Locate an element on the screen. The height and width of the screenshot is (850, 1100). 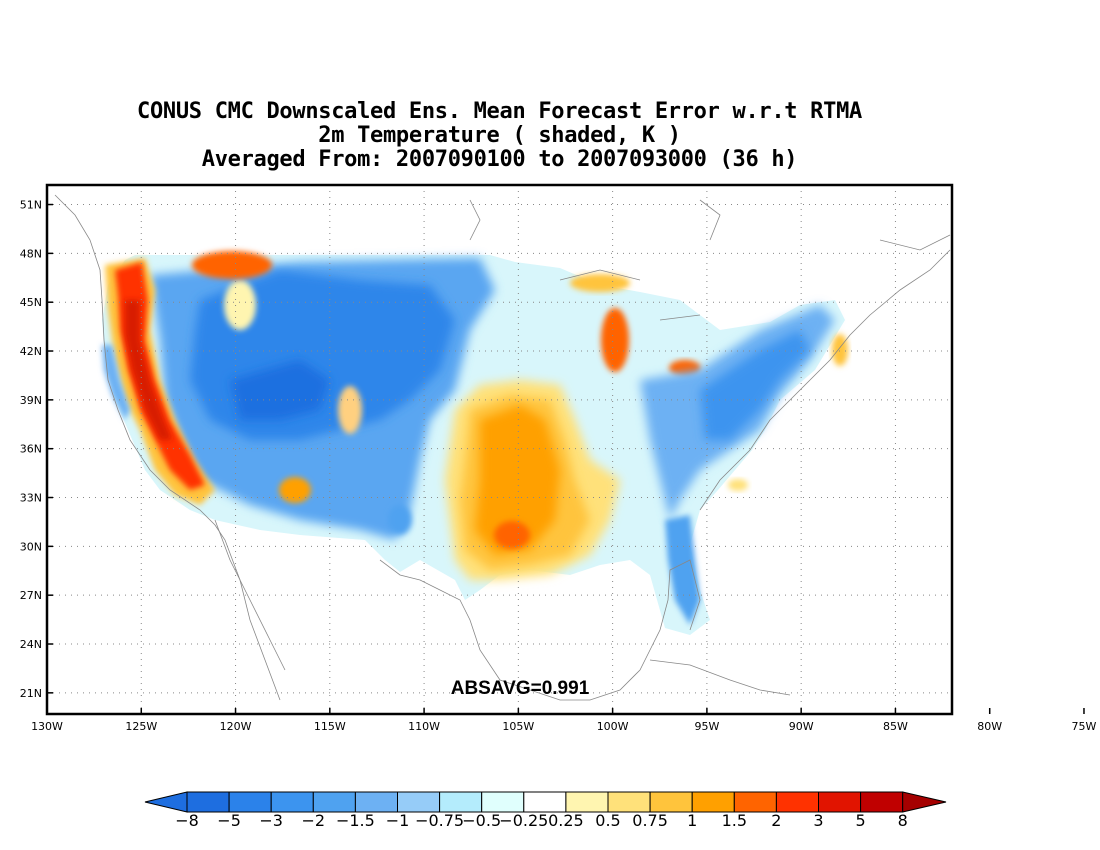
lon-tick-label: 125W is located at coordinates (141, 726).